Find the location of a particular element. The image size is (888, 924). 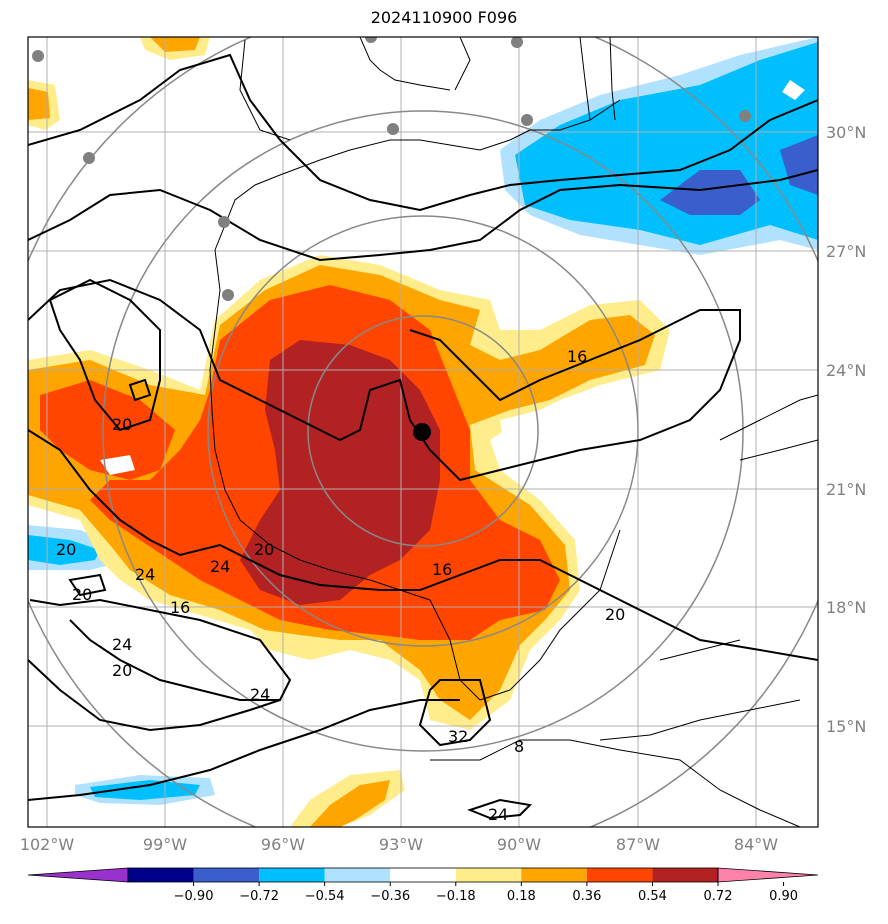

colorbar-tick-label: 0.90 is located at coordinates (783, 896).